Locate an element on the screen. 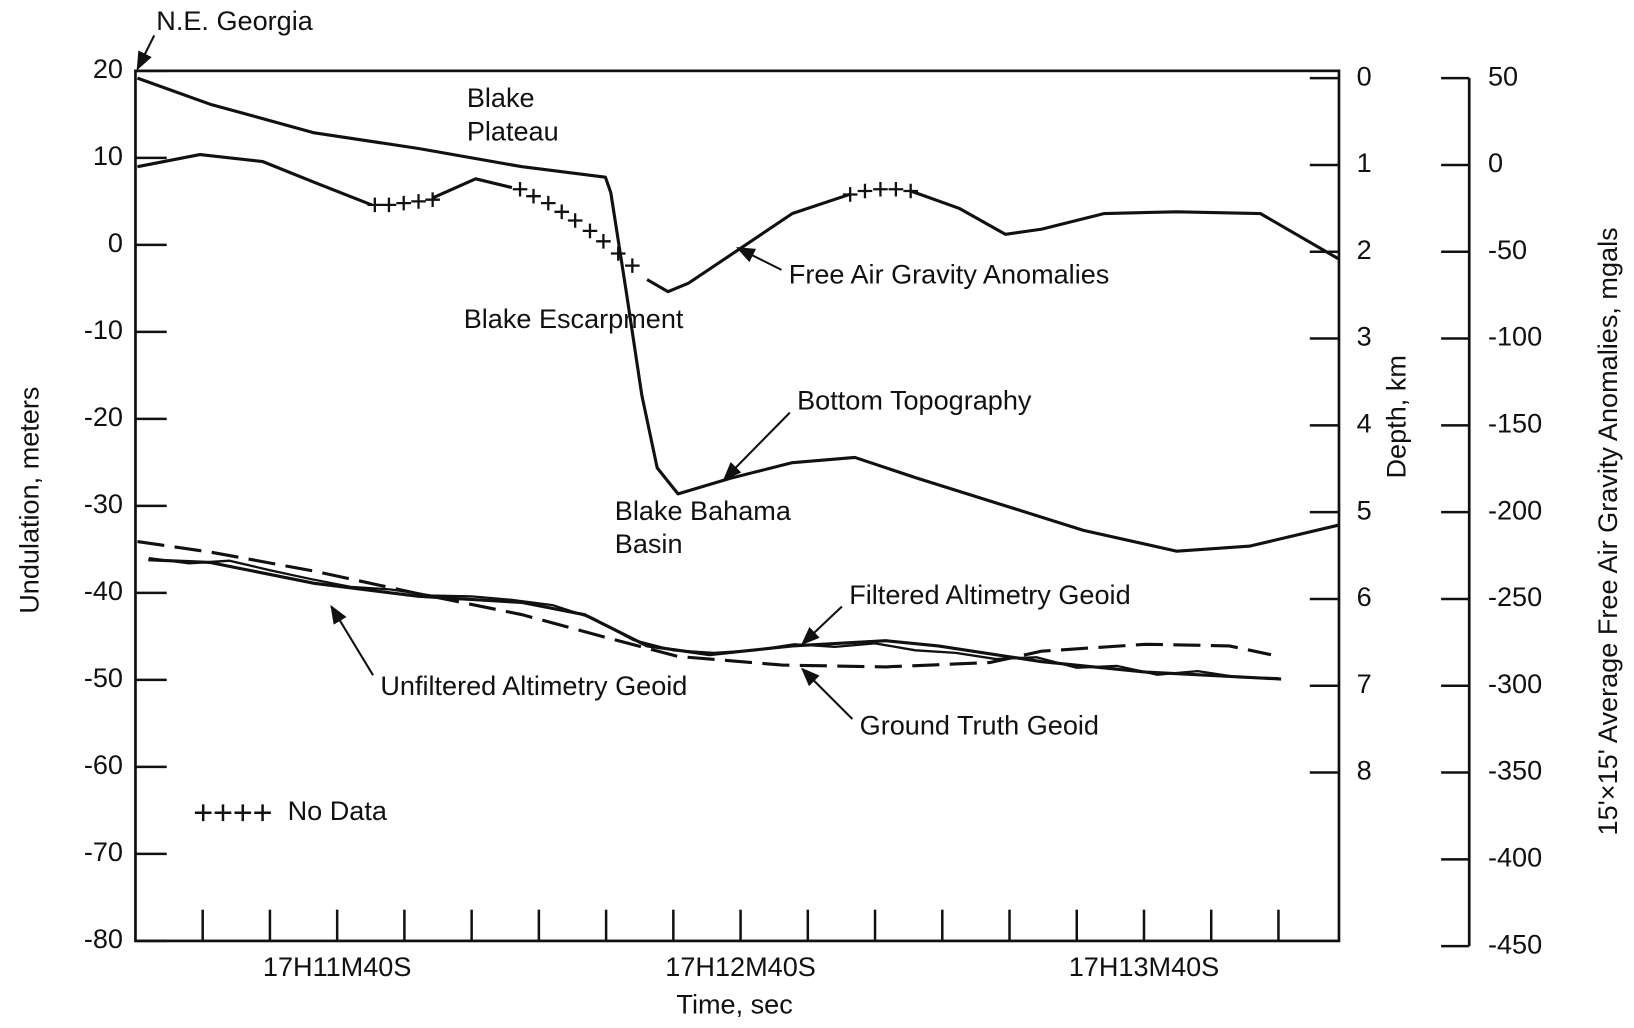 The image size is (1634, 1028). y-tick-label: 10 is located at coordinates (108, 155).